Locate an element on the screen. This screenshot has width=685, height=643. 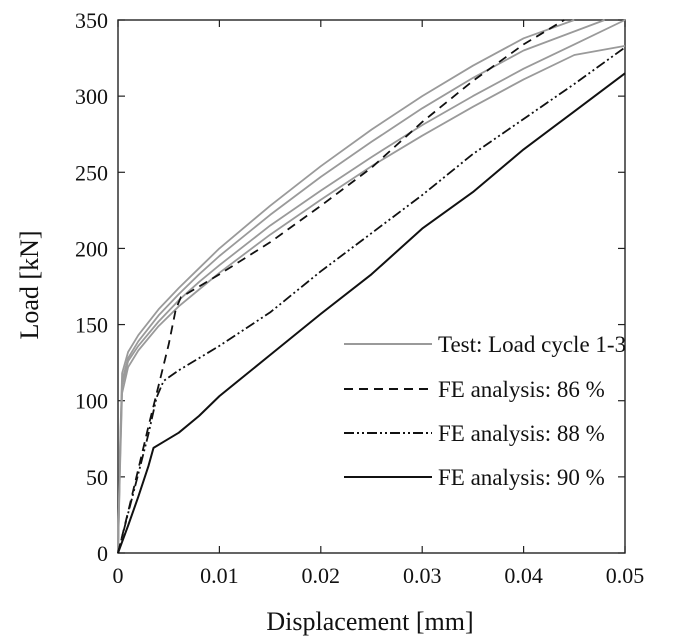
y-tick-label: 150 is located at coordinates (91, 325).